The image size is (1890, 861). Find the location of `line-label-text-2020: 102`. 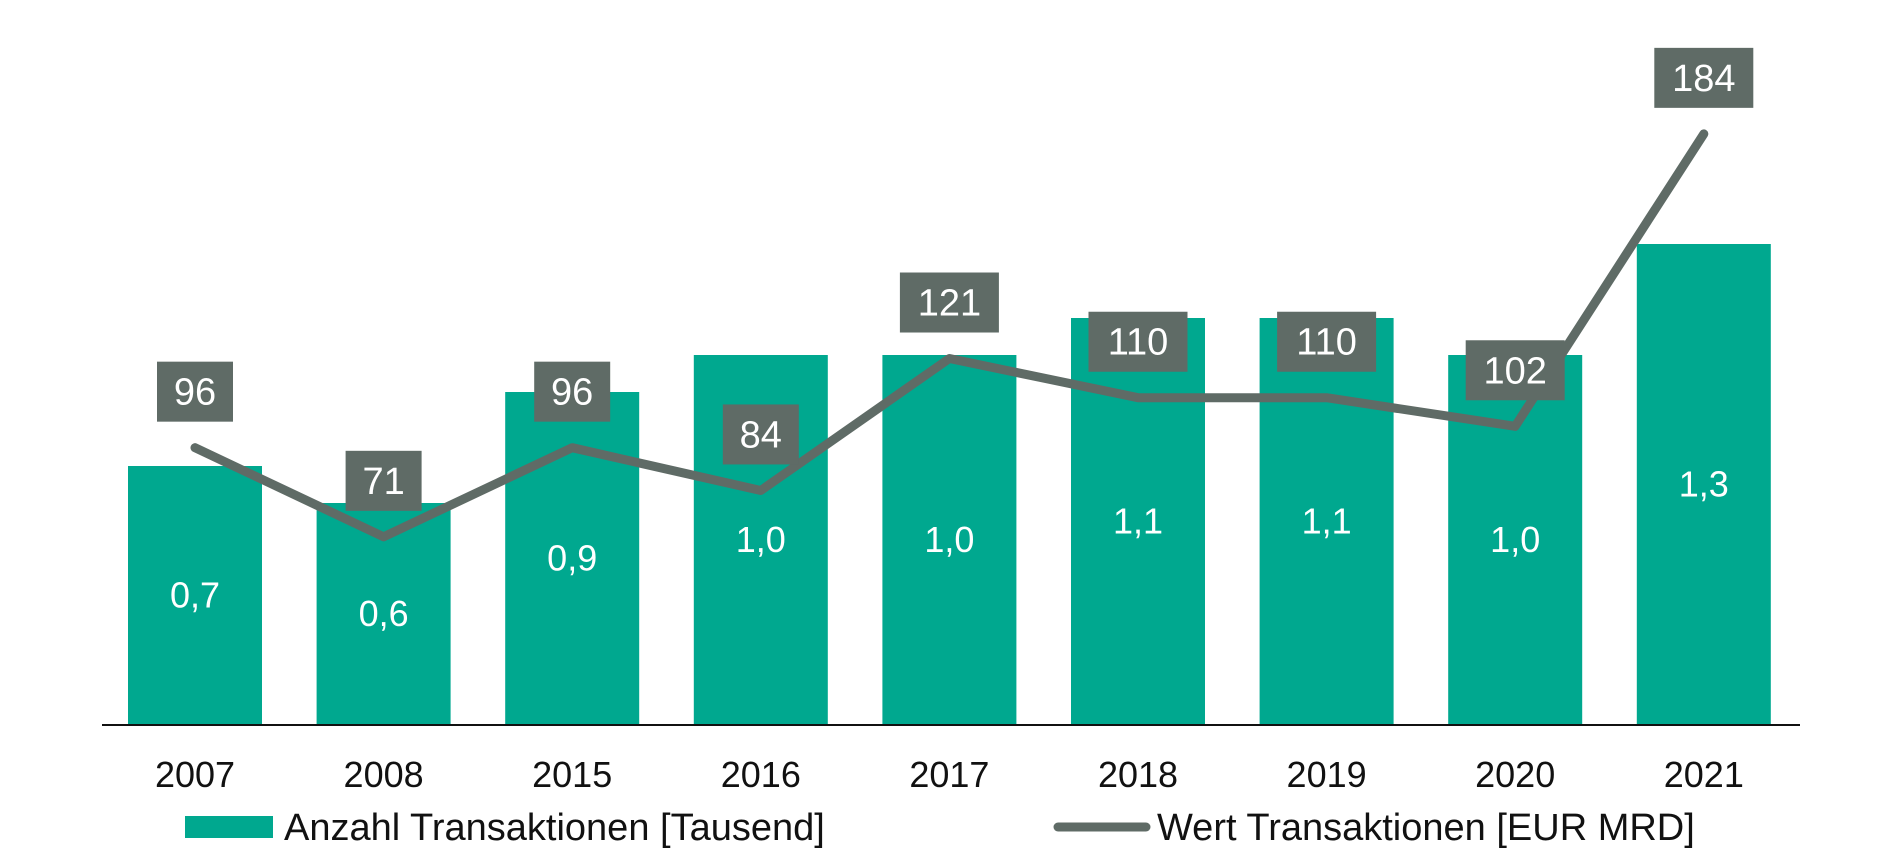

line-label-text-2020: 102 is located at coordinates (1514, 371).